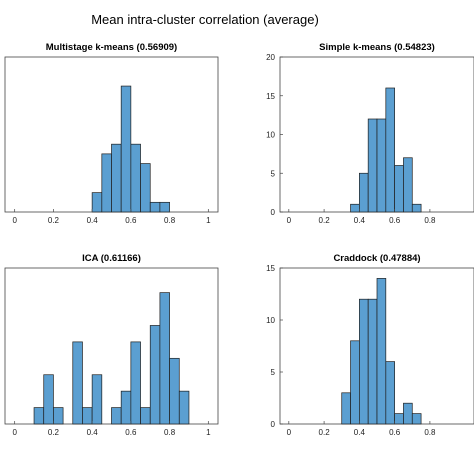 The height and width of the screenshot is (474, 474). I want to click on panel-title: Multistage k-means (0.56909), so click(111, 47).